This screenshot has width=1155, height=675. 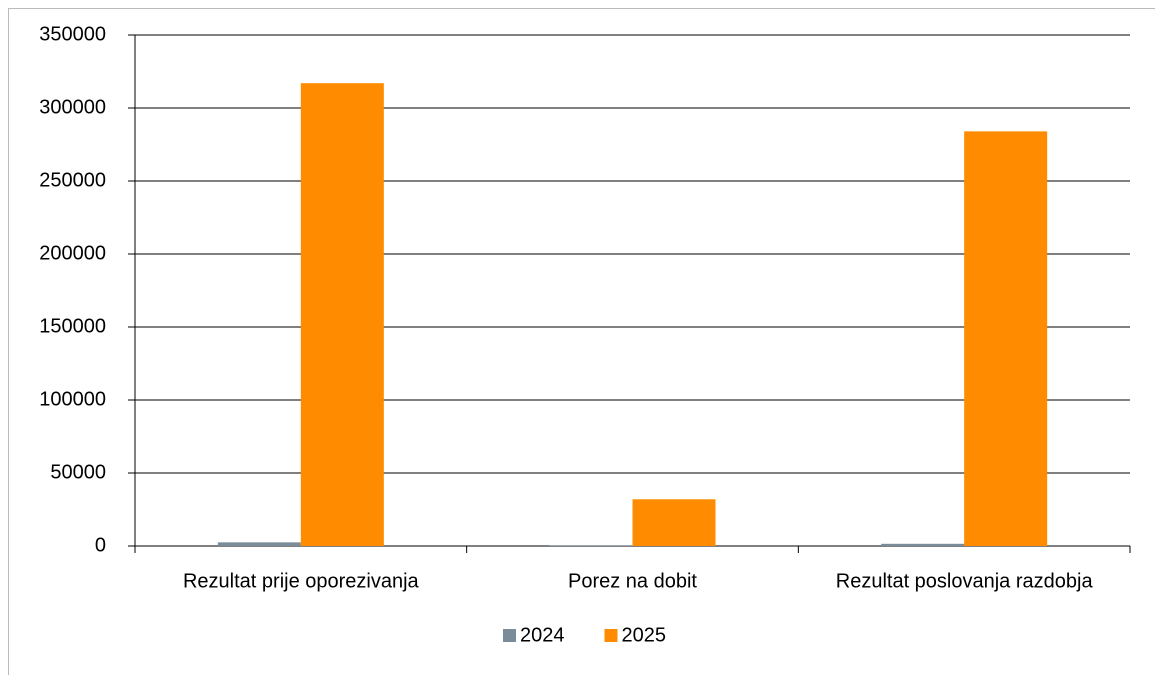 I want to click on y-tick-label: 300000, so click(x=72, y=107).